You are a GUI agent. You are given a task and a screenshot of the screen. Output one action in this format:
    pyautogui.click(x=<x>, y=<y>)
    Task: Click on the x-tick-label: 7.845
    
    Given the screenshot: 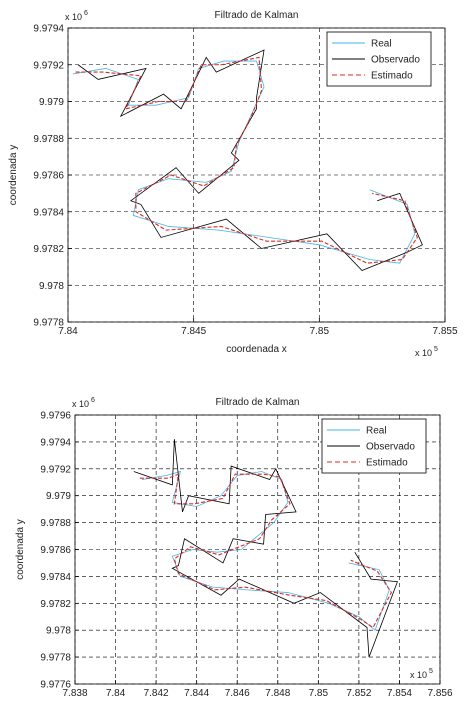 What is the action you would take?
    pyautogui.click(x=193, y=331)
    